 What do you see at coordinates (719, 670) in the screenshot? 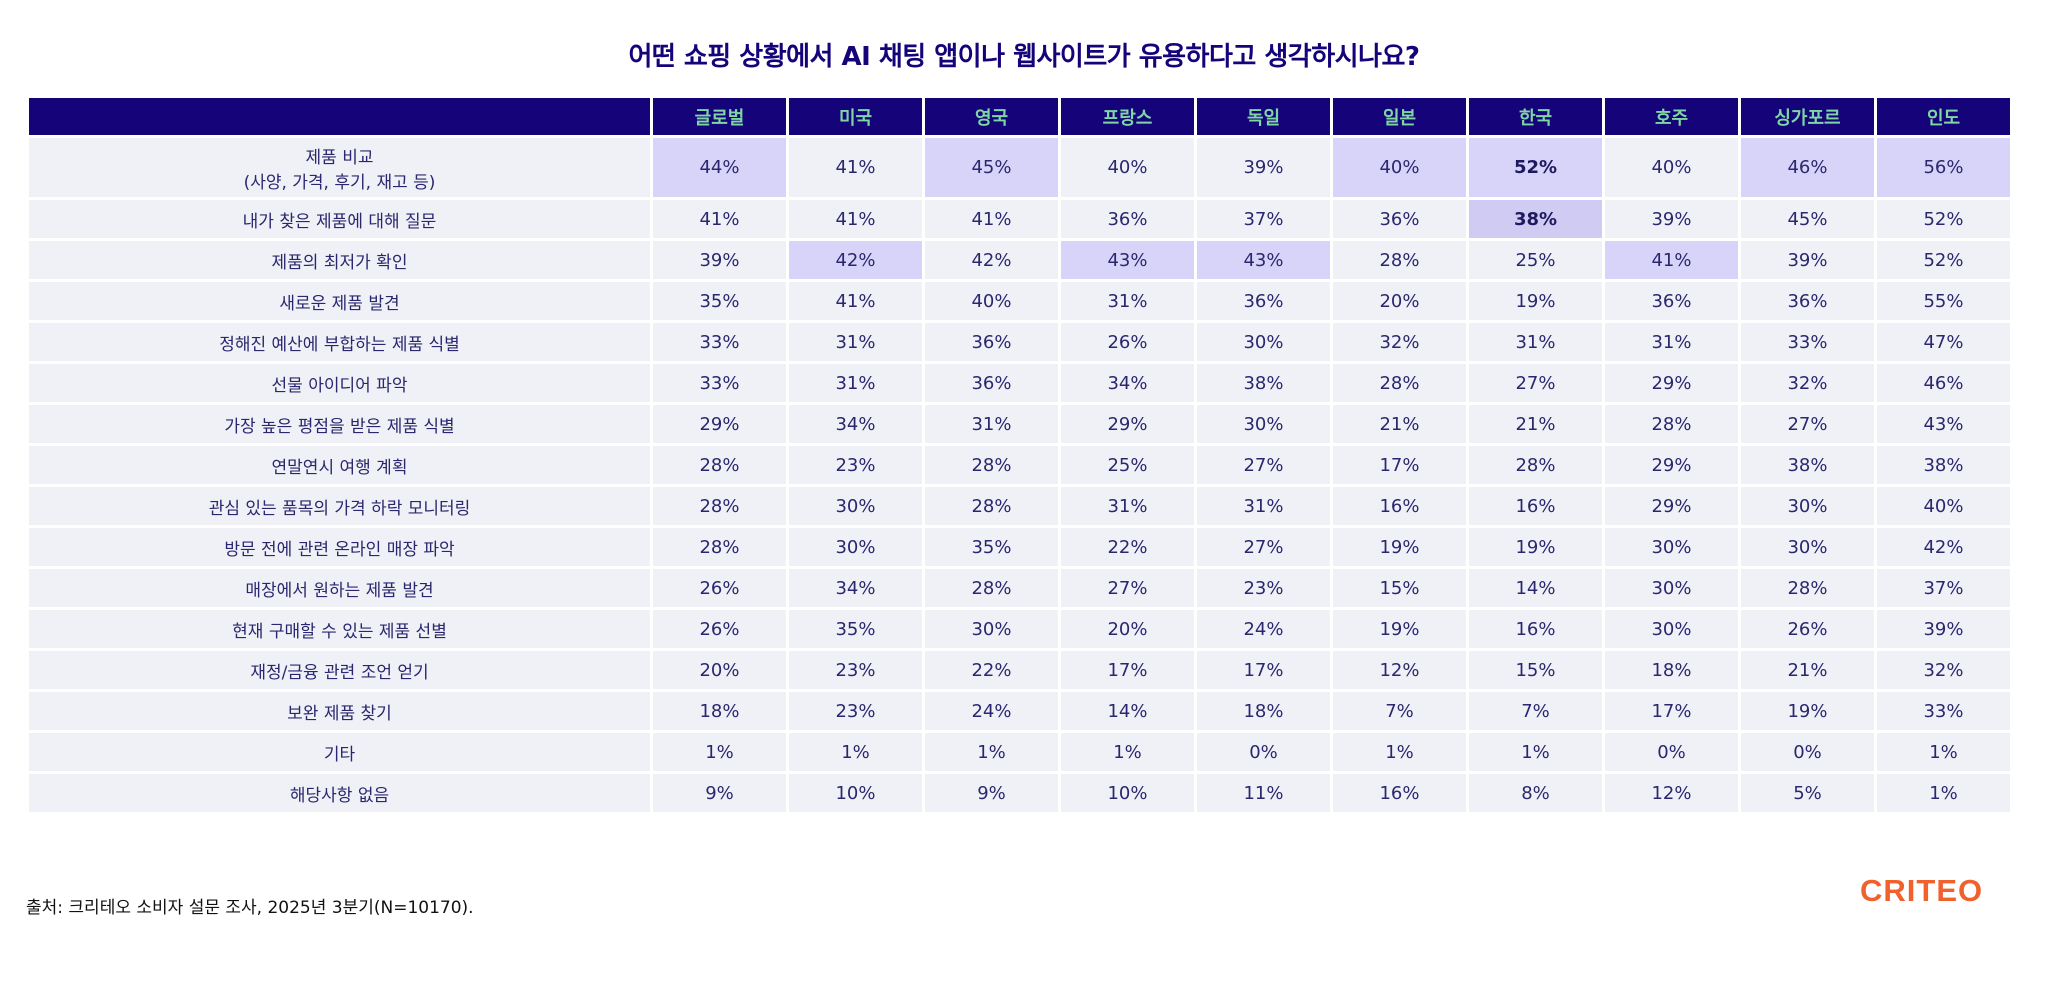
I see `value-cell: 20%` at bounding box center [719, 670].